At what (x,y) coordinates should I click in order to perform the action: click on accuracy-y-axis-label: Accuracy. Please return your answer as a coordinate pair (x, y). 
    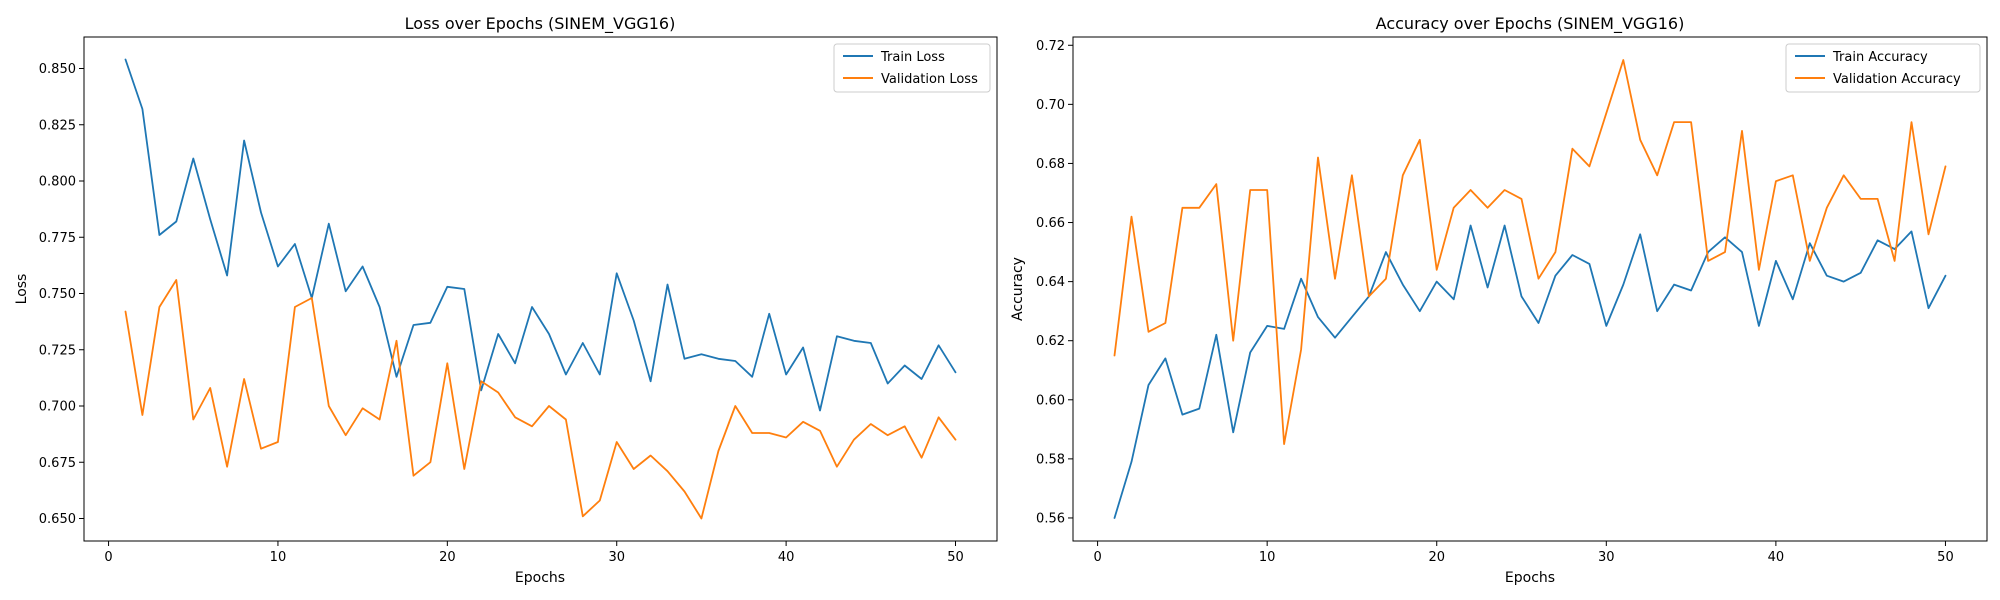
    Looking at the image, I should click on (1018, 289).